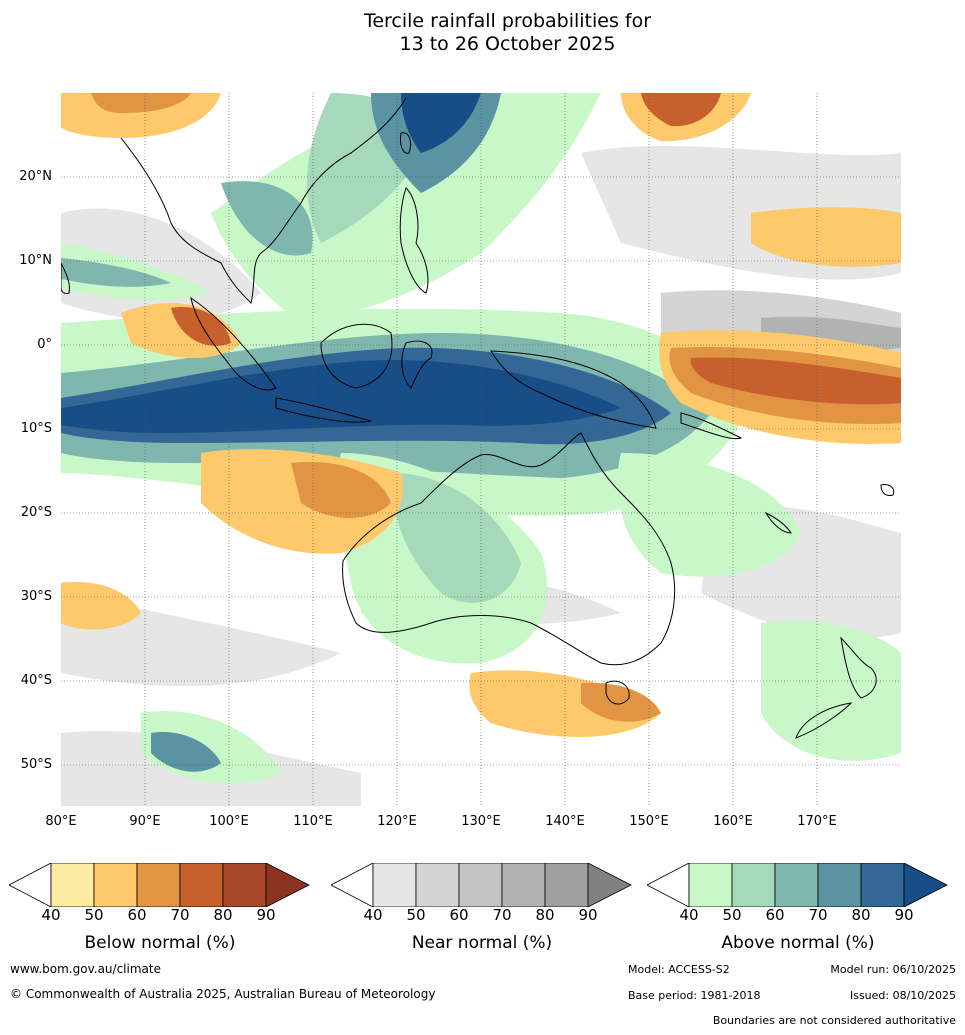 The image size is (965, 1035). What do you see at coordinates (858, 667) in the screenshot?
I see `new-zealand-north-coastline` at bounding box center [858, 667].